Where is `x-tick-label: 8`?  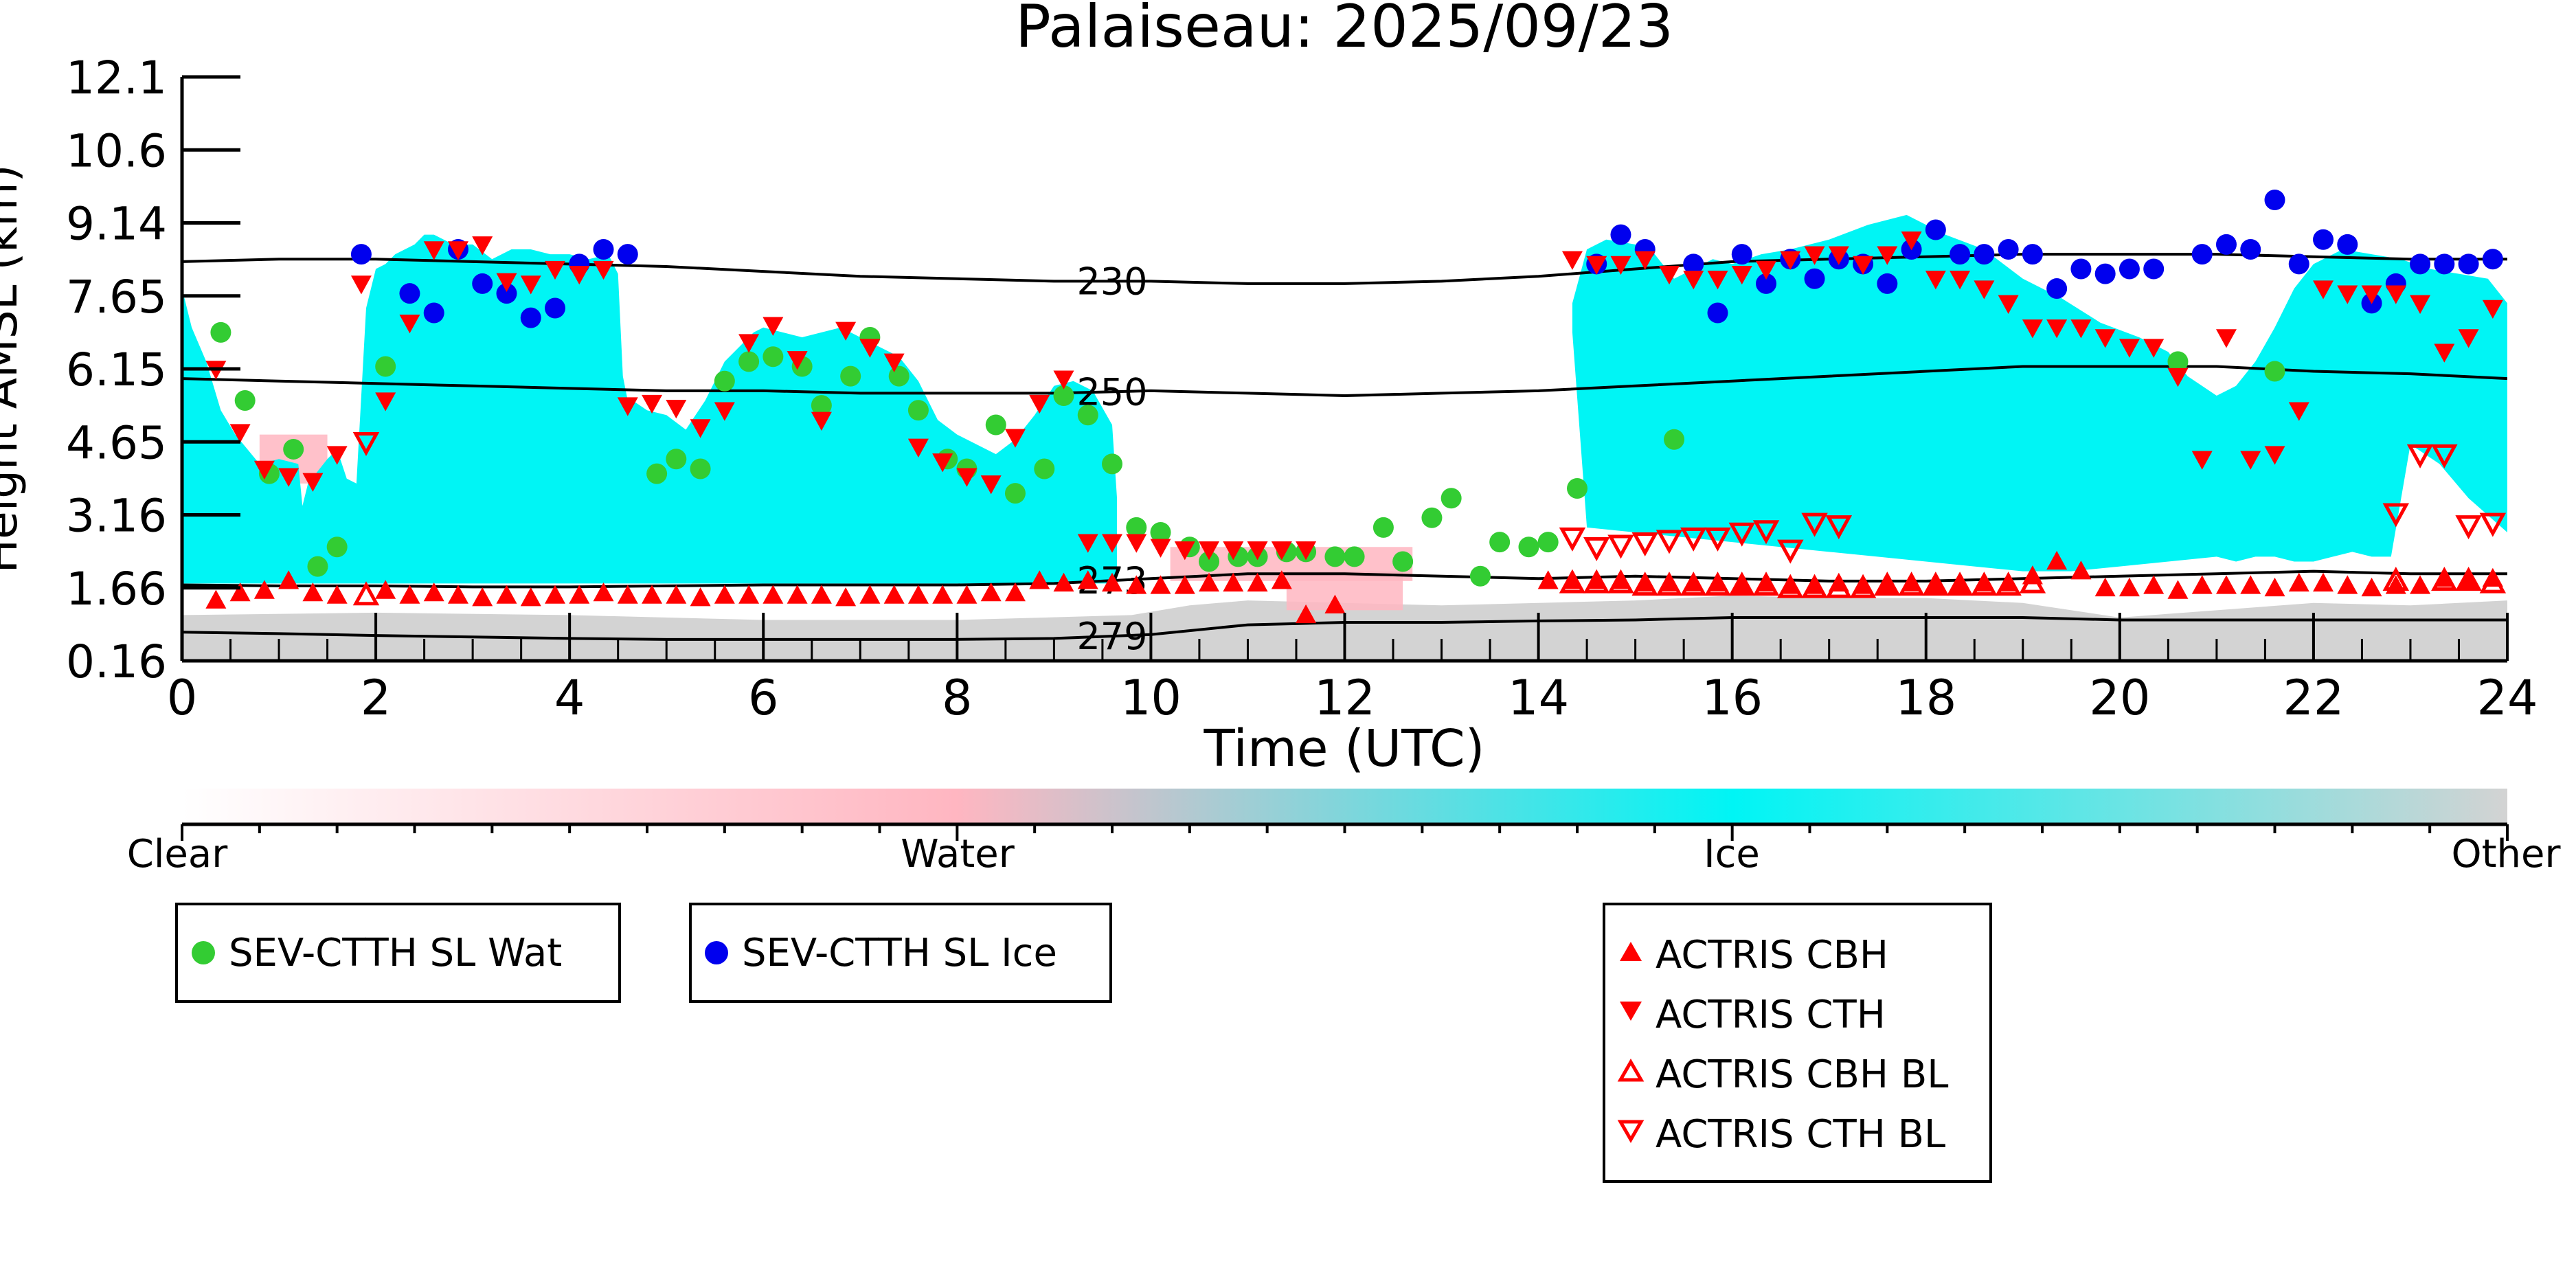 x-tick-label: 8 is located at coordinates (957, 698).